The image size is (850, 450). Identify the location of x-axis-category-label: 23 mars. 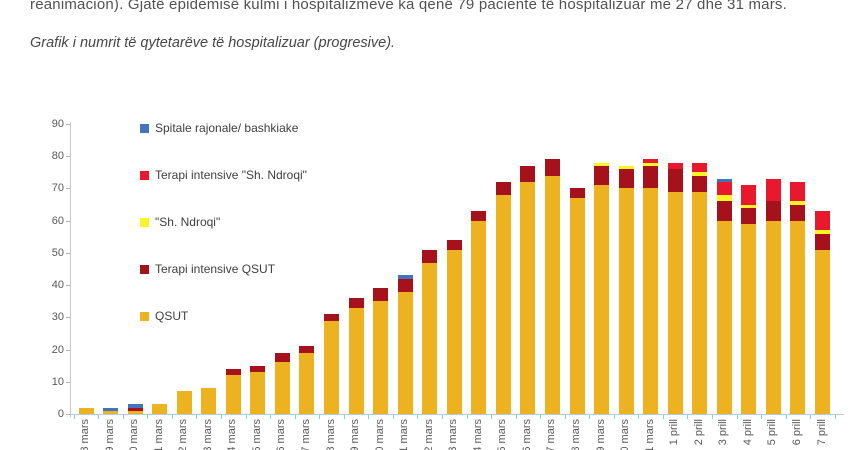
(453, 434).